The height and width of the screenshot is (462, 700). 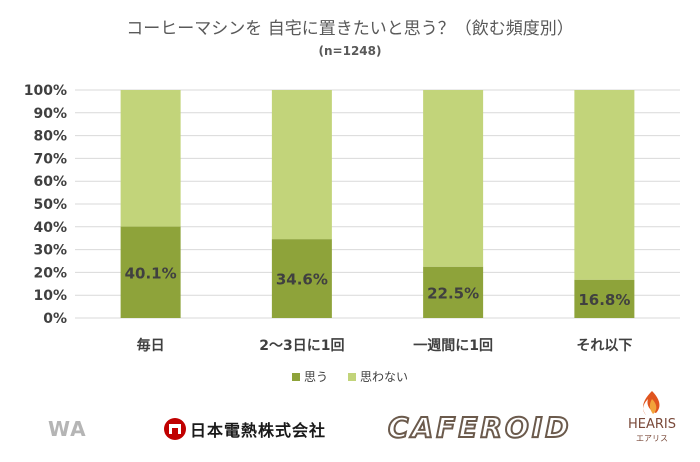 What do you see at coordinates (651, 403) in the screenshot?
I see `hearis-flame-icon` at bounding box center [651, 403].